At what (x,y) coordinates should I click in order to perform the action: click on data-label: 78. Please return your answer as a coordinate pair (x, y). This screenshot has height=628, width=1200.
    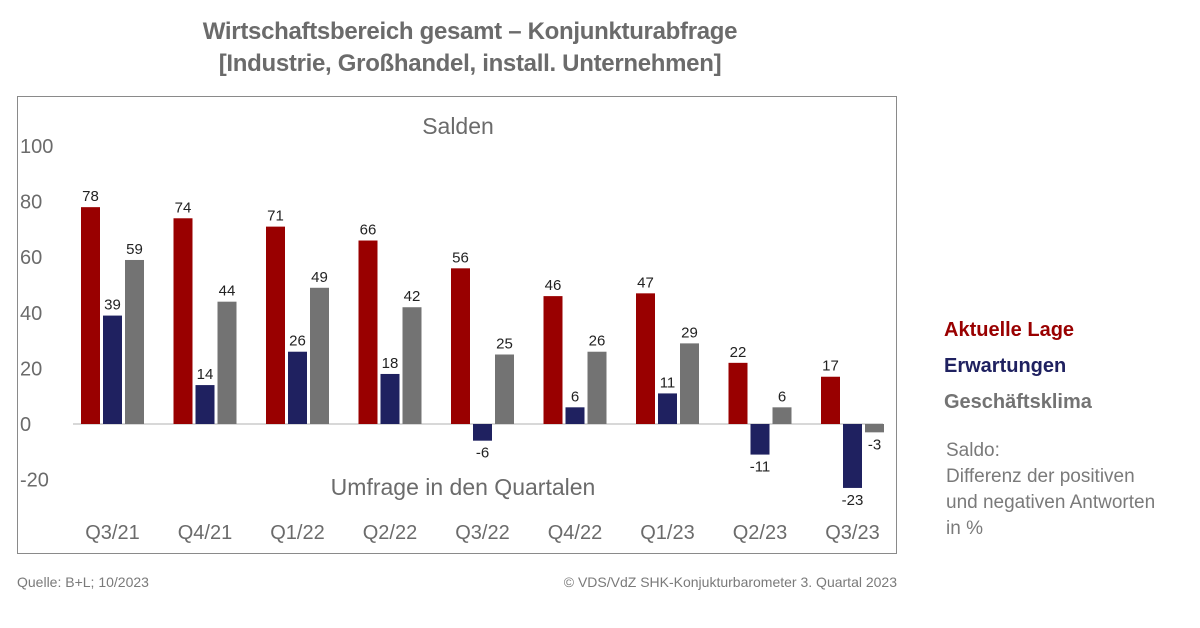
    Looking at the image, I should click on (90, 196).